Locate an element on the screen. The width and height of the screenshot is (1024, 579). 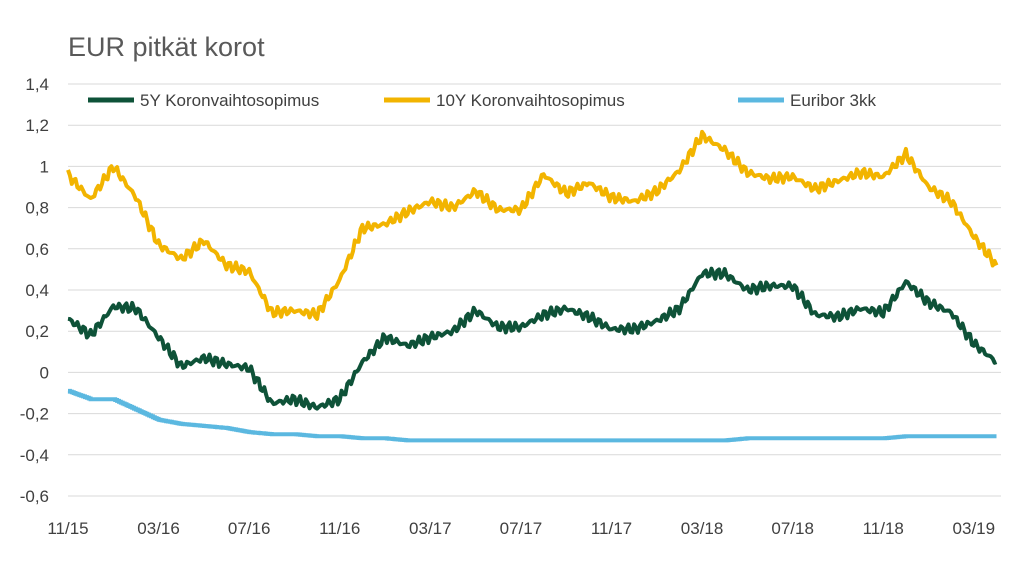
x-tick-label: 07/17 is located at coordinates (521, 528).